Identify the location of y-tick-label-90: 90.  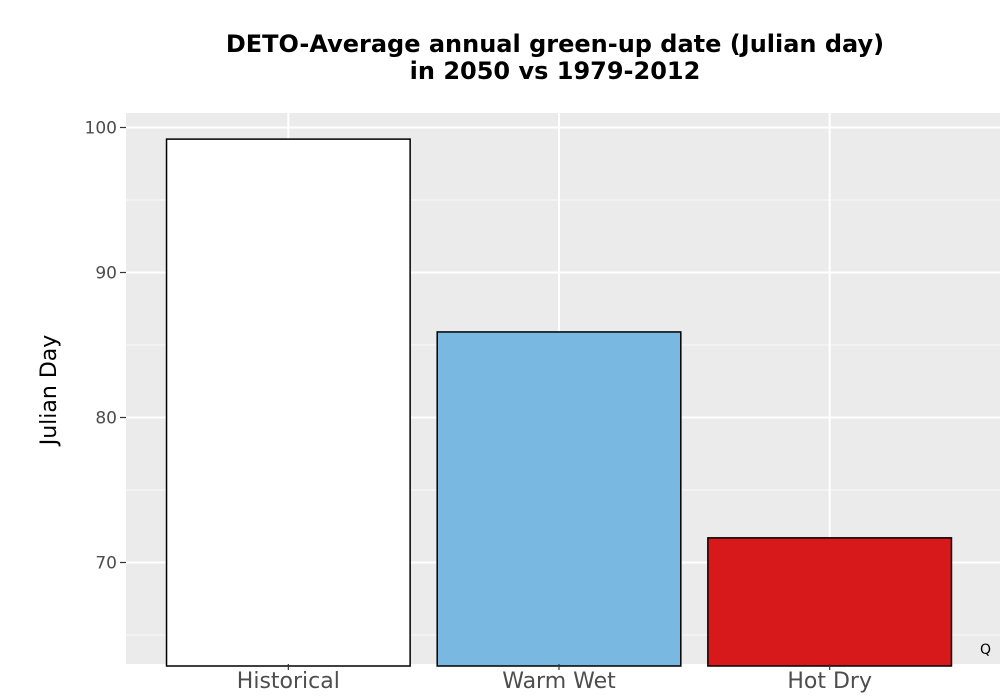
(106, 274).